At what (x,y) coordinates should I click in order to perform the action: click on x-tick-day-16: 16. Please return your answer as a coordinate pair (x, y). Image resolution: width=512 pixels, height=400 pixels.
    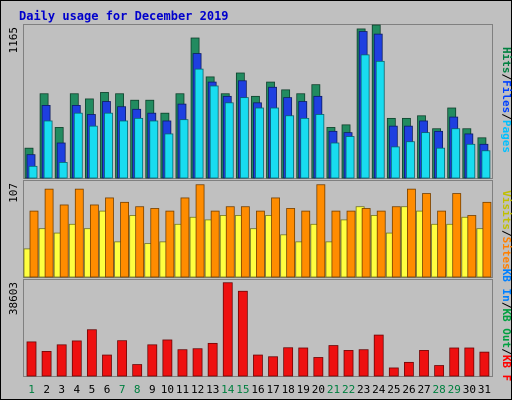
    Looking at the image, I should click on (257, 389).